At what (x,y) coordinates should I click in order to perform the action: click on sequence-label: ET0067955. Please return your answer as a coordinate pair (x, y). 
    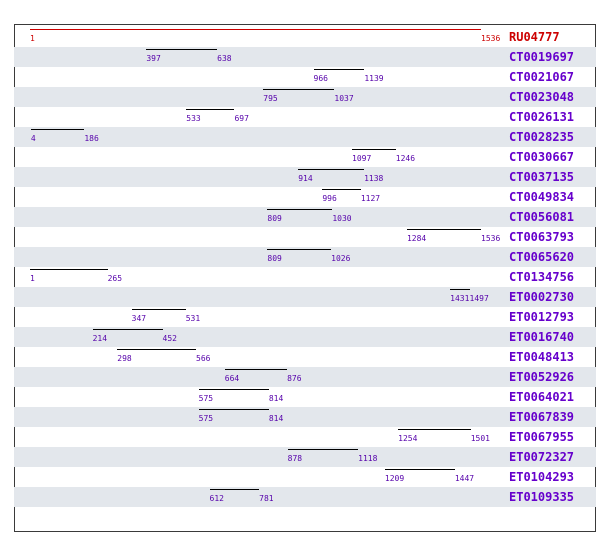
    Looking at the image, I should click on (542, 437).